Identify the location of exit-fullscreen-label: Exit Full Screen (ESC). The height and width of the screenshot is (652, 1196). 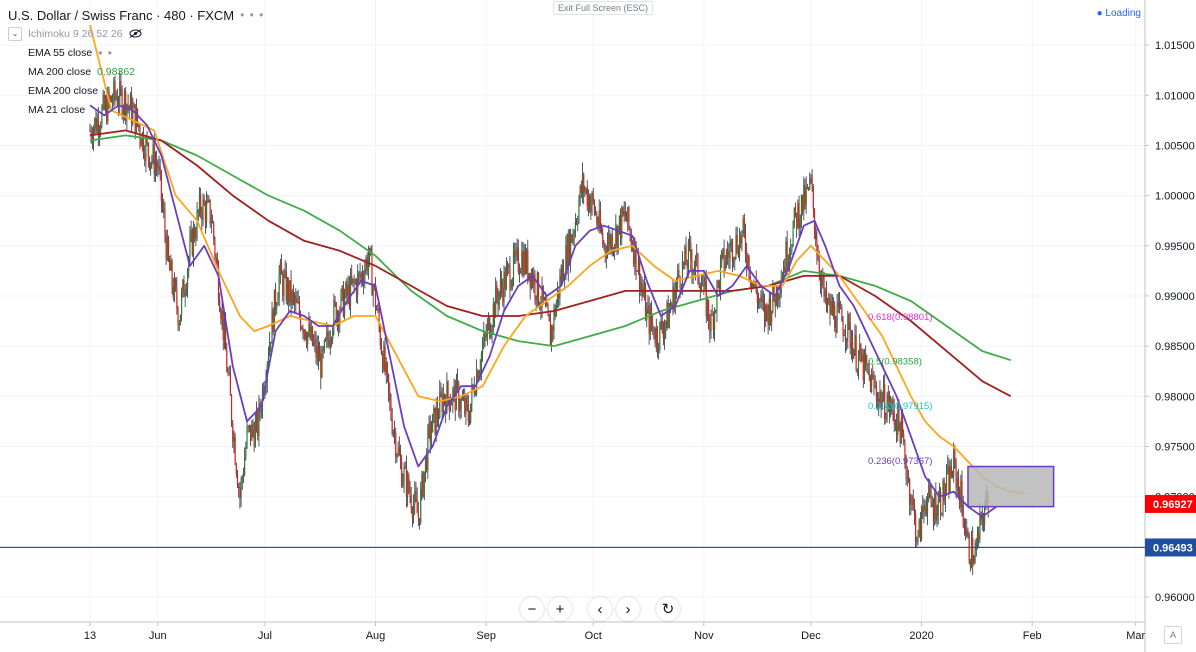
(603, 8).